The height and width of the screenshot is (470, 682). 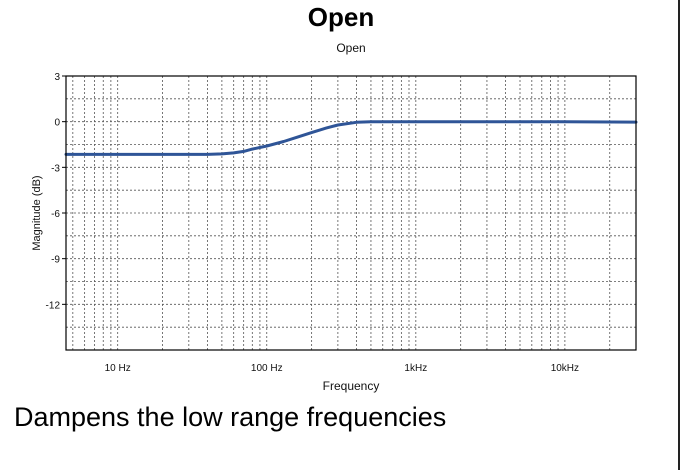 What do you see at coordinates (55, 214) in the screenshot?
I see `y-tick-label: -6` at bounding box center [55, 214].